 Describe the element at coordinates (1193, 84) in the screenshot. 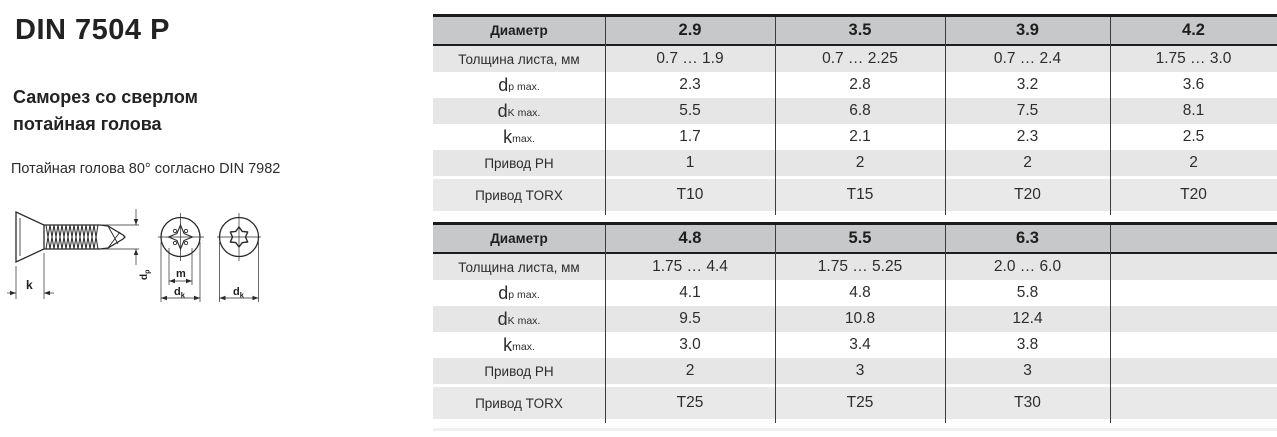

I see `cell-value: 3.6` at that location.